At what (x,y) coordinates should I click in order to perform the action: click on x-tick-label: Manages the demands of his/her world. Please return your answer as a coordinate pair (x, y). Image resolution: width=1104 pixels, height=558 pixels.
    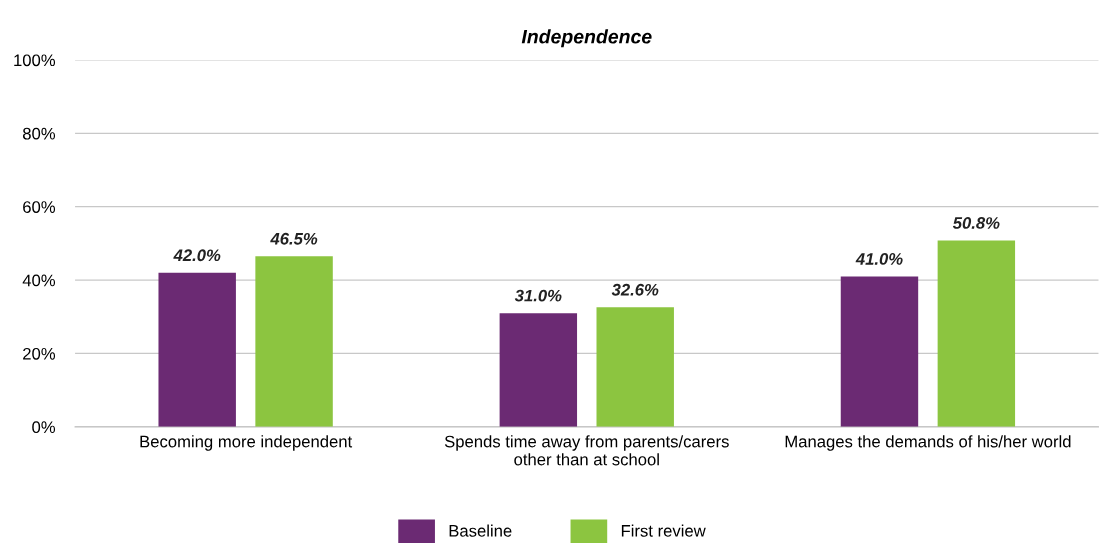
    Looking at the image, I should click on (928, 443).